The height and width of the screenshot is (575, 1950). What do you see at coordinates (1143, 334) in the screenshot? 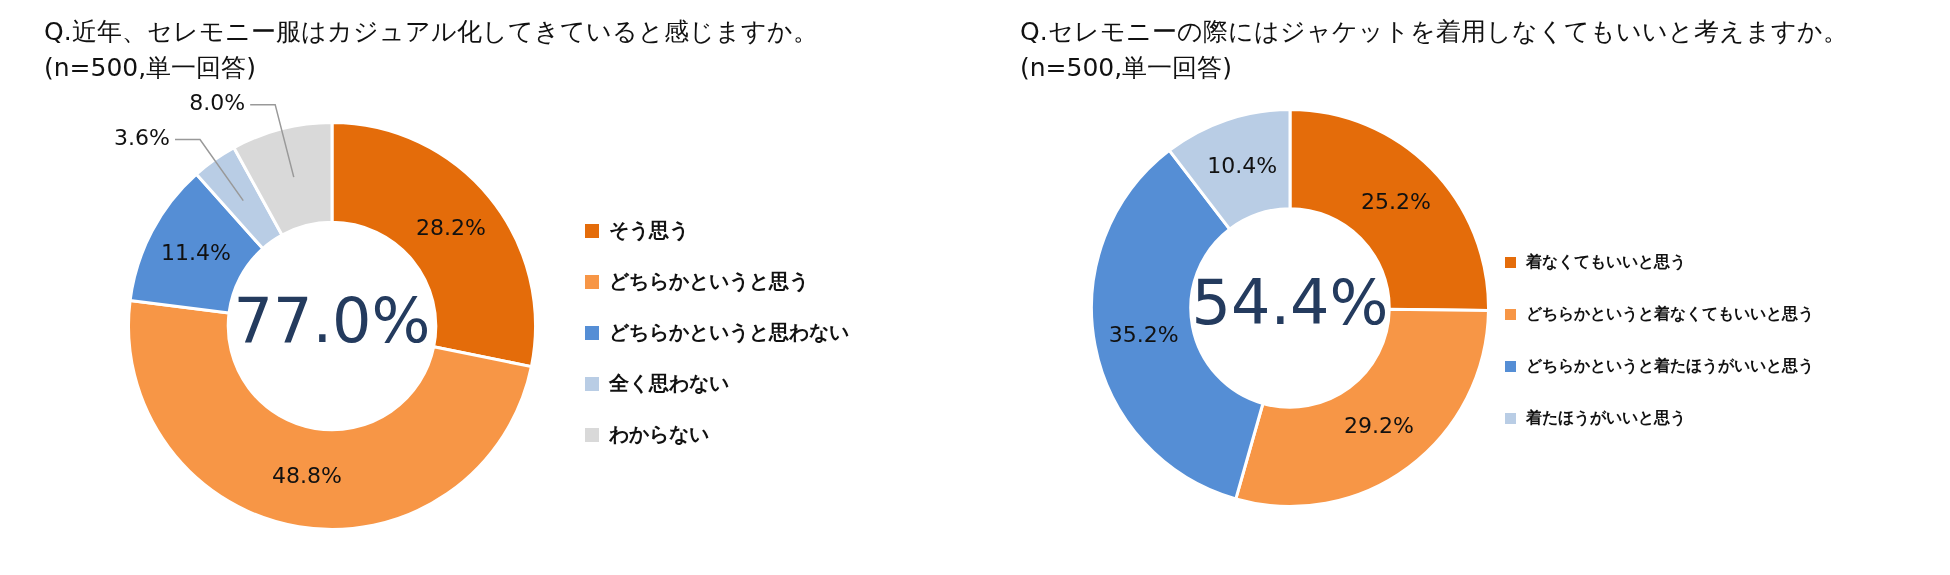
I see `data-label: 35.2%` at bounding box center [1143, 334].